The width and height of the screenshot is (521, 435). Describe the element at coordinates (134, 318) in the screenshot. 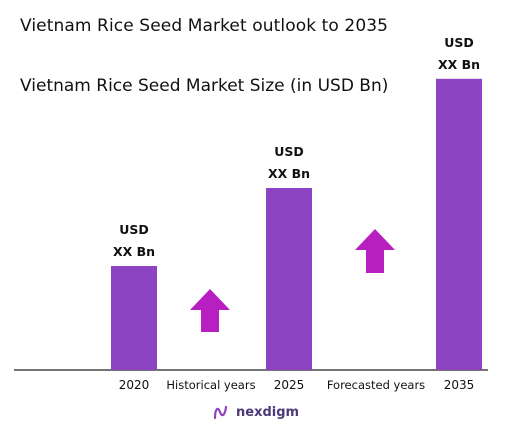

I see `bar-2020` at that location.